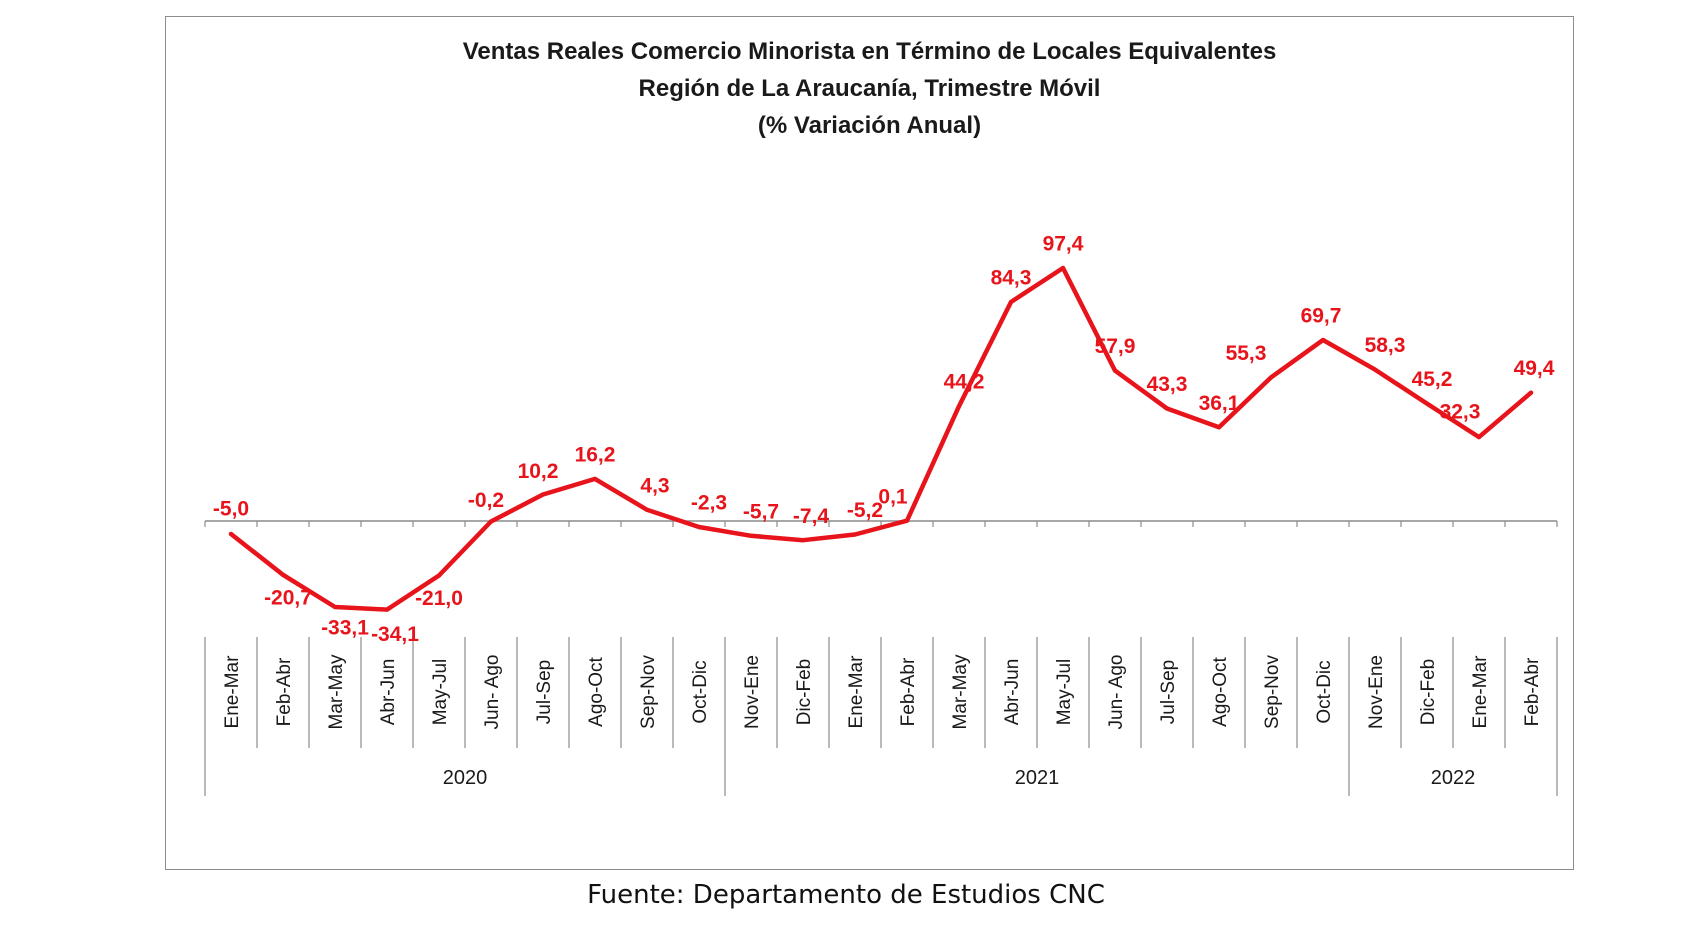 The width and height of the screenshot is (1692, 938). What do you see at coordinates (1432, 379) in the screenshot?
I see `data-label: 45,2` at bounding box center [1432, 379].